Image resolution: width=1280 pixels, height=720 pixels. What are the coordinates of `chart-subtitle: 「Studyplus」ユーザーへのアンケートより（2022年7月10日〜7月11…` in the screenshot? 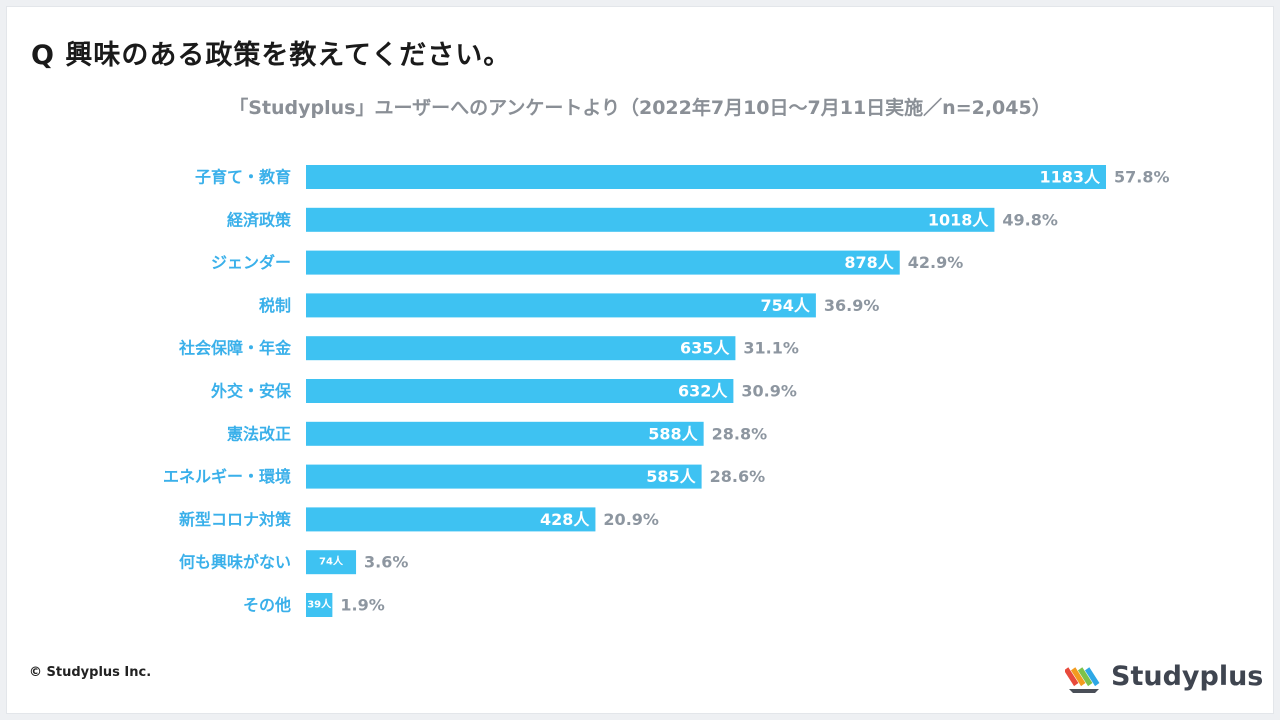 It's located at (640, 108).